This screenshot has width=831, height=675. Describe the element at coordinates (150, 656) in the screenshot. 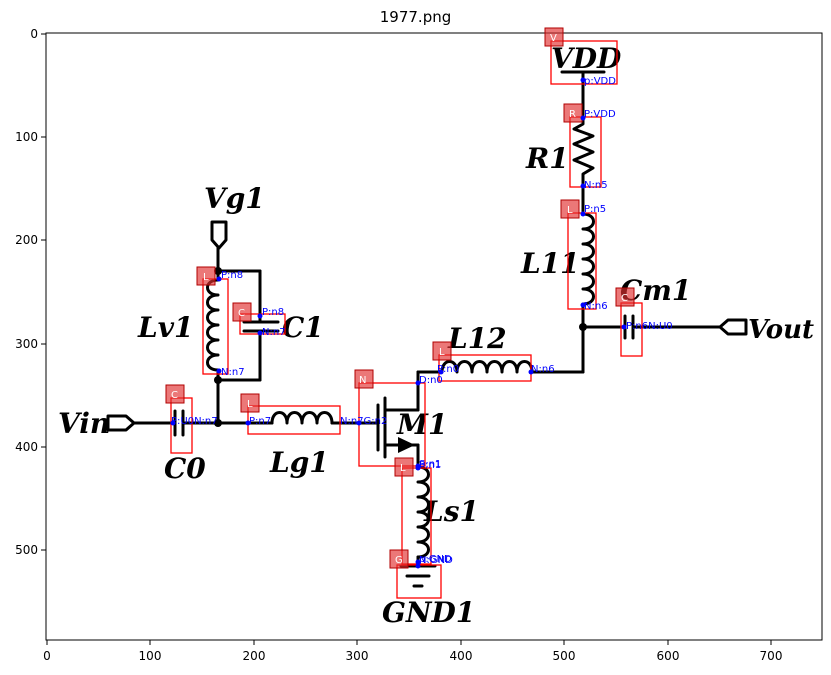

I see `x-tick-label: 100` at that location.